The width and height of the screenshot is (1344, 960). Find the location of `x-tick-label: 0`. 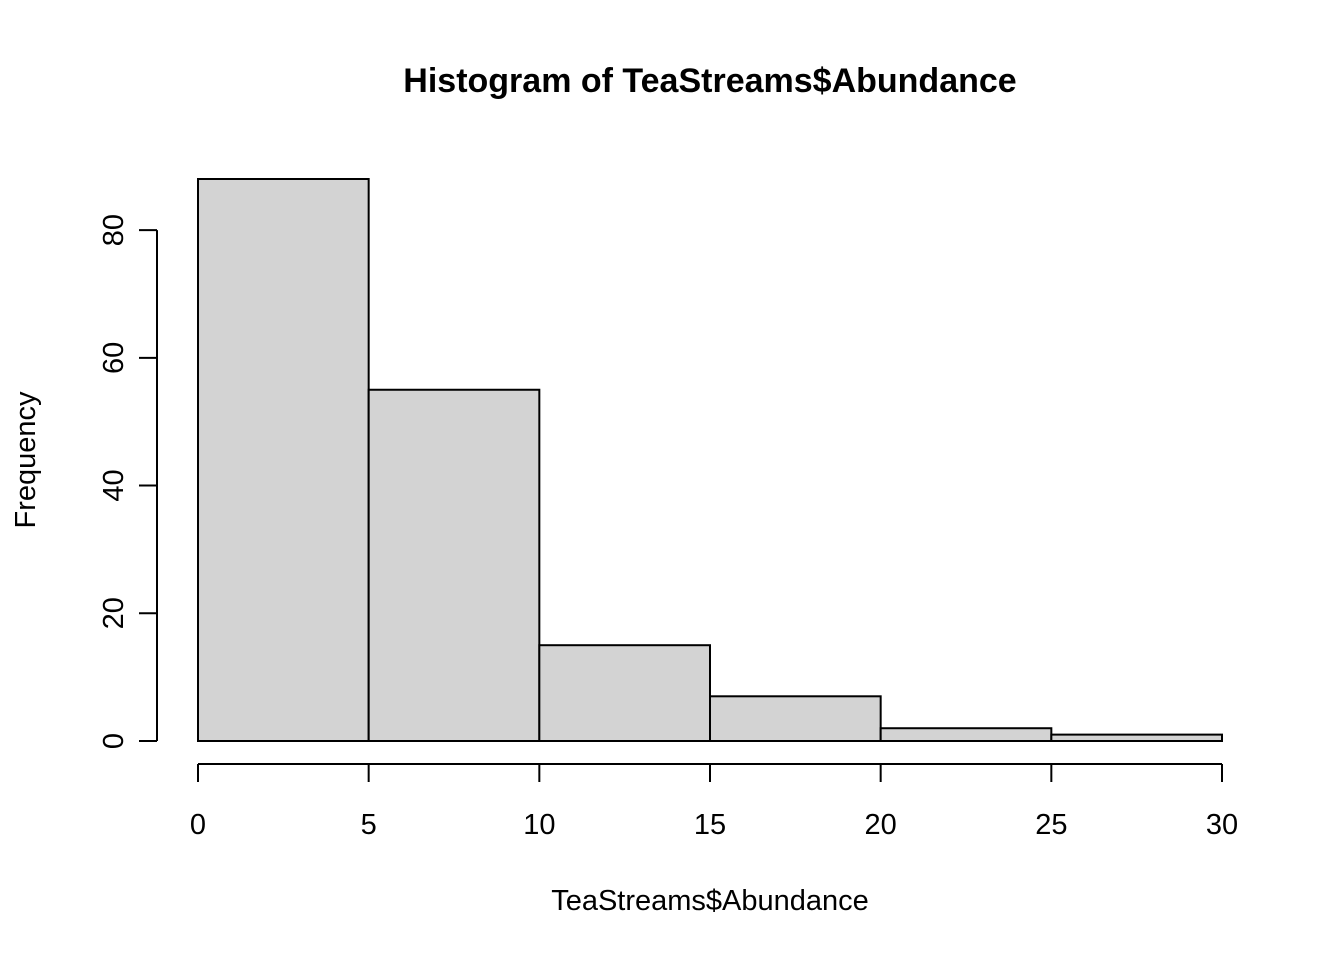

x-tick-label: 0 is located at coordinates (198, 825).